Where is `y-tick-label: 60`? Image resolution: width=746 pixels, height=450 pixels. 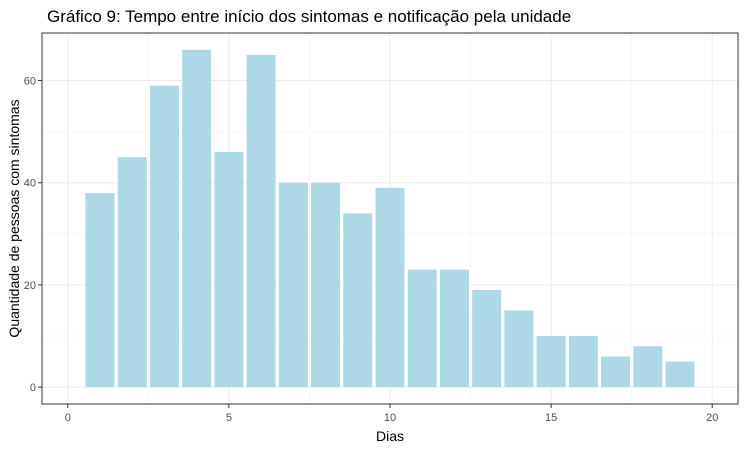 y-tick-label: 60 is located at coordinates (30, 82).